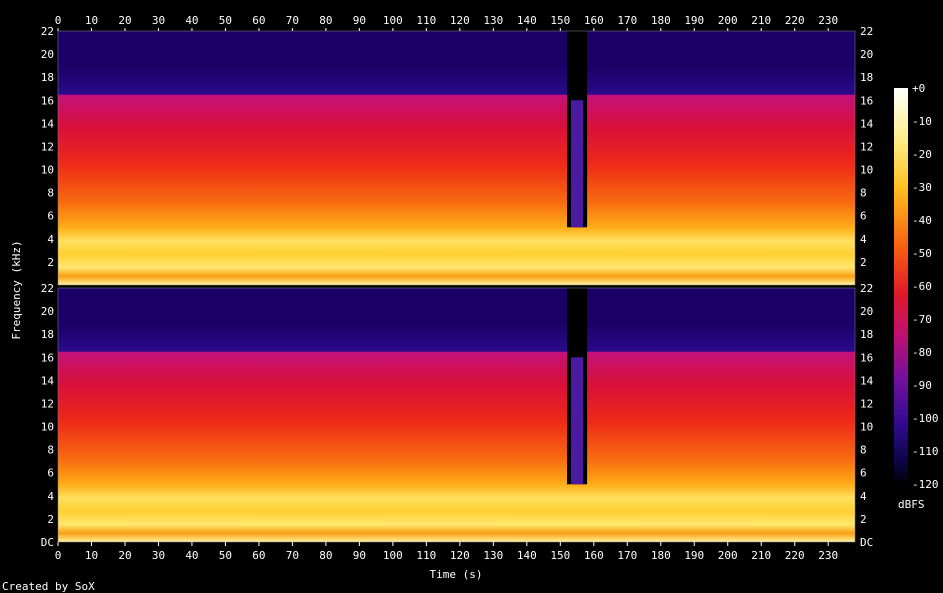 This screenshot has height=593, width=943. I want to click on dropout-residual, so click(577, 164).